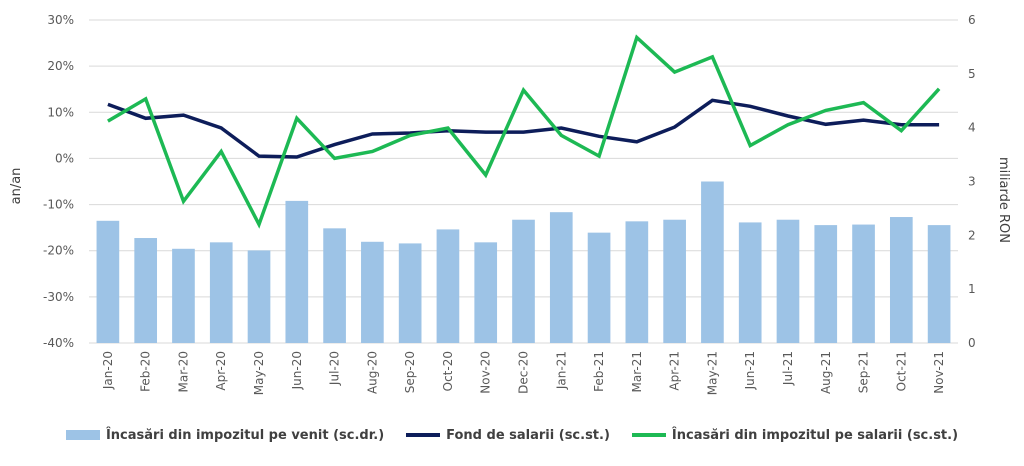 This screenshot has width=1024, height=466. Describe the element at coordinates (972, 343) in the screenshot. I see `y-right-tick-label: 0` at that location.